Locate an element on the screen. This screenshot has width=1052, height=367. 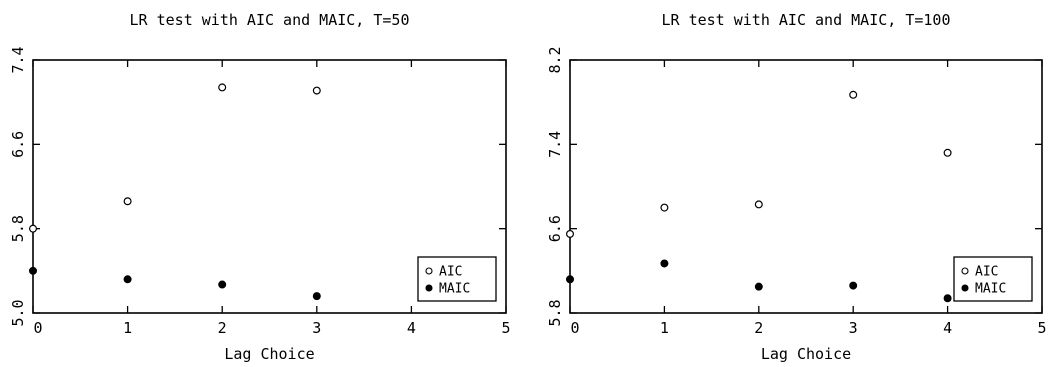
chart-title: LR test with AIC and MAIC, T=100 is located at coordinates (806, 20).